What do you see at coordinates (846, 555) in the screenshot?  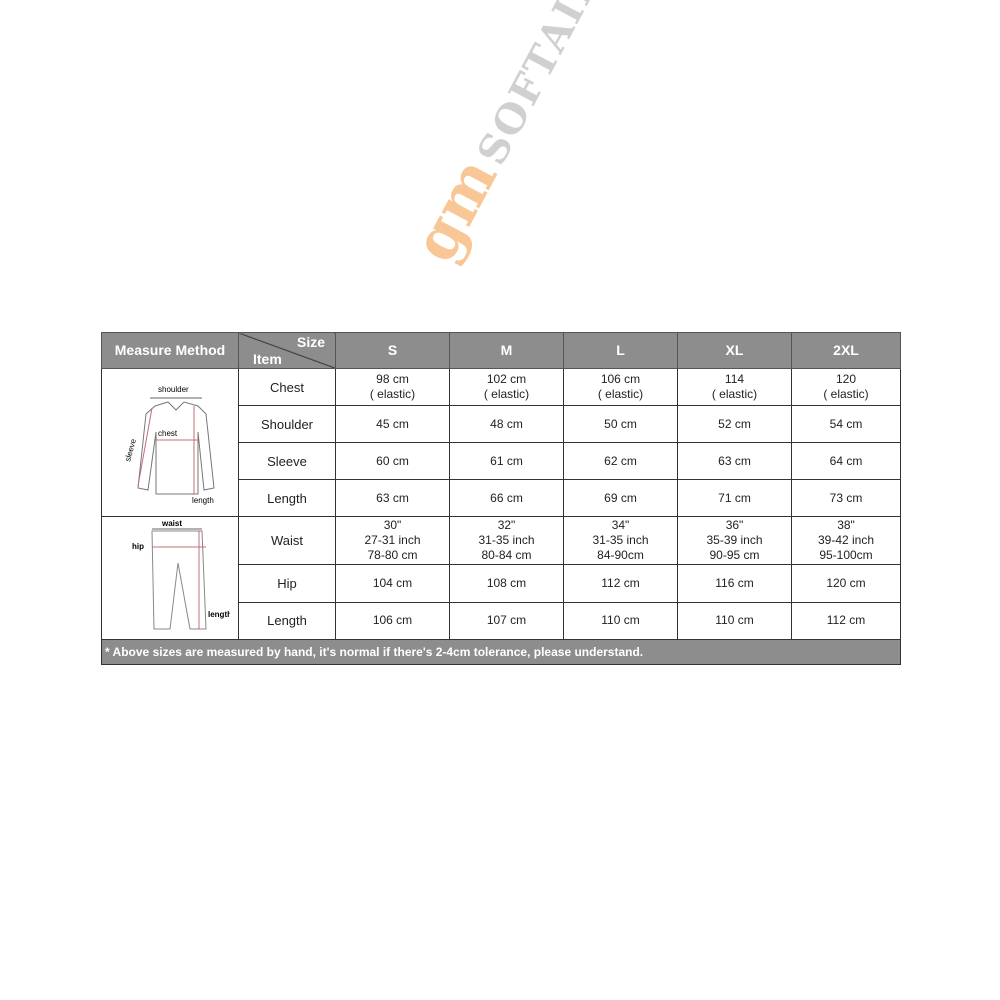 I see `value-line: 95-100cm` at bounding box center [846, 555].